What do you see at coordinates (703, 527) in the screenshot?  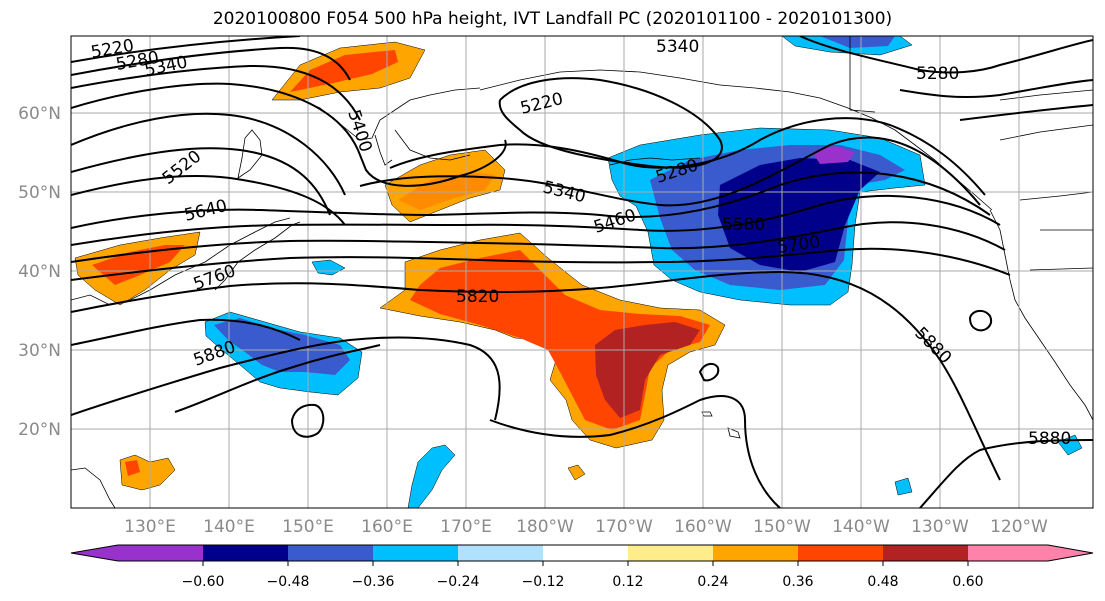 I see `lon-label: 160°W` at bounding box center [703, 527].